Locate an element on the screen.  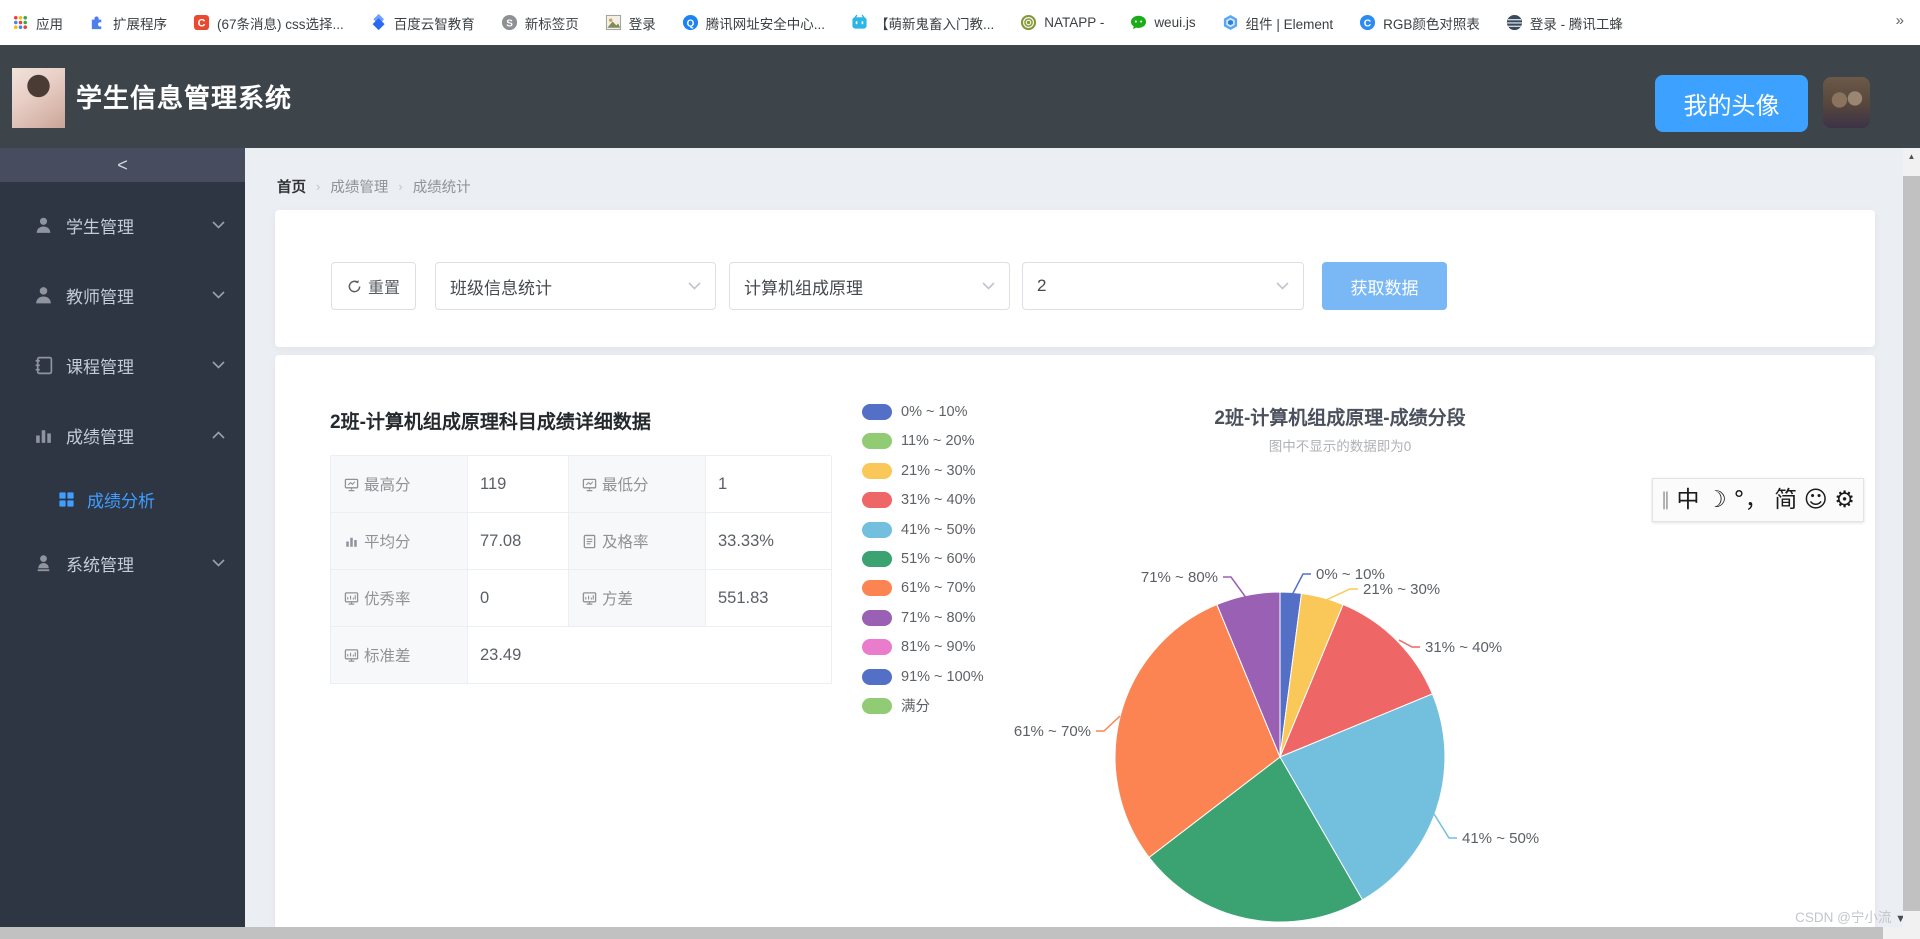
bookmark-item: 登录 is located at coordinates (630, 23).